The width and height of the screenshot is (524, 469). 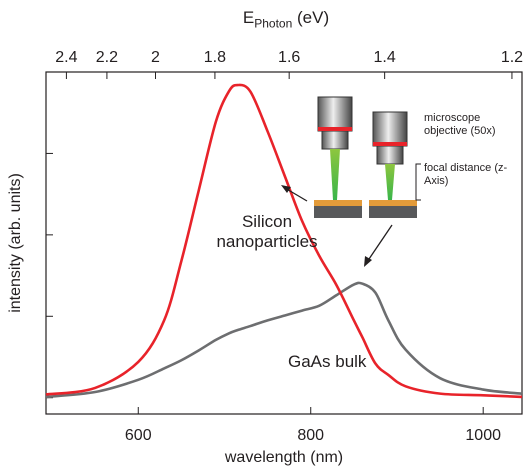 What do you see at coordinates (248, 17) in the screenshot?
I see `x2-label-symbol: E` at bounding box center [248, 17].